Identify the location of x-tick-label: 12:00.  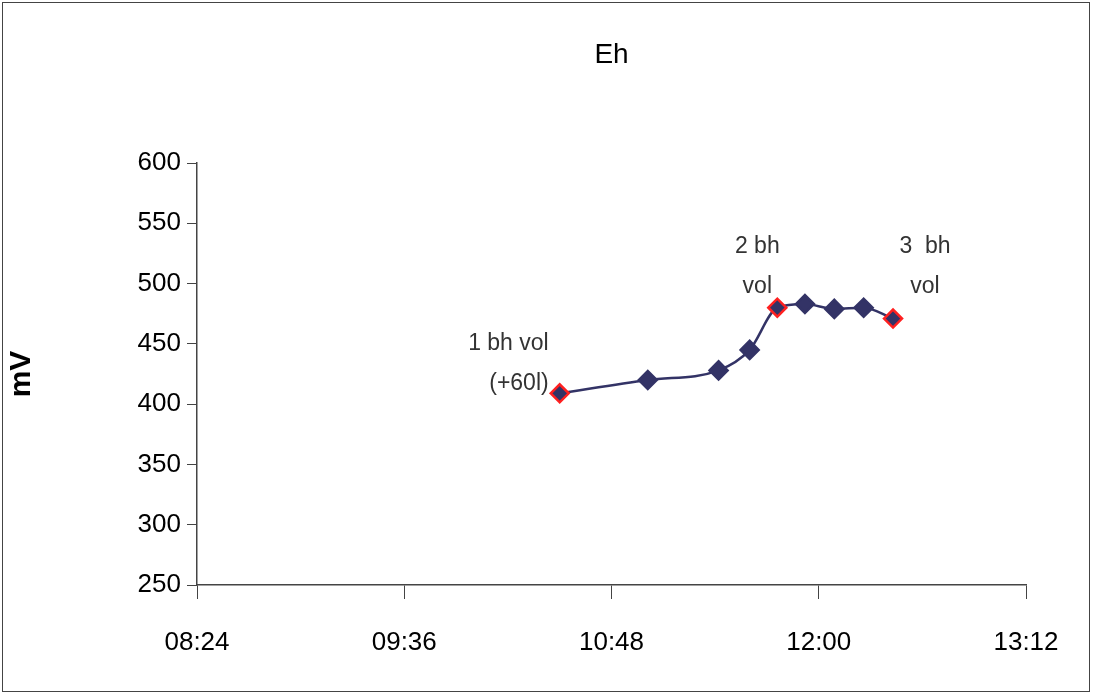
(819, 640).